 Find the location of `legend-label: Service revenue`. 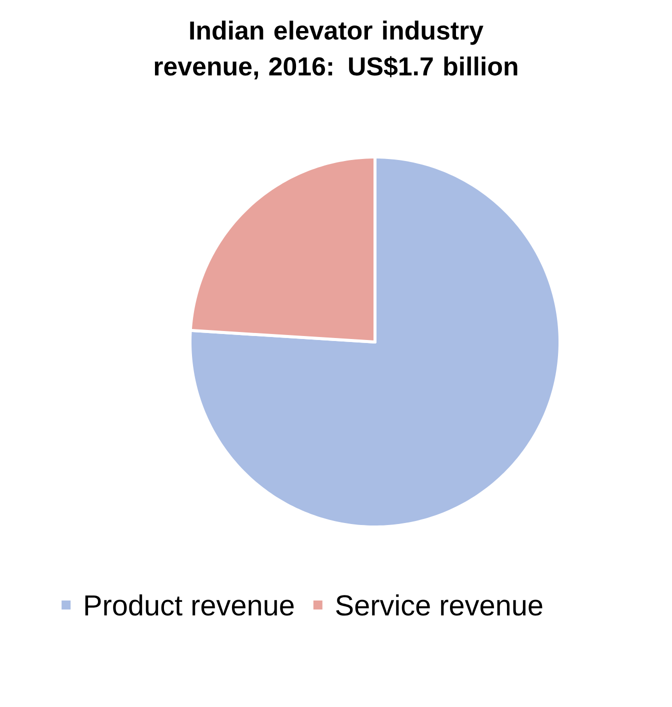

legend-label: Service revenue is located at coordinates (439, 605).